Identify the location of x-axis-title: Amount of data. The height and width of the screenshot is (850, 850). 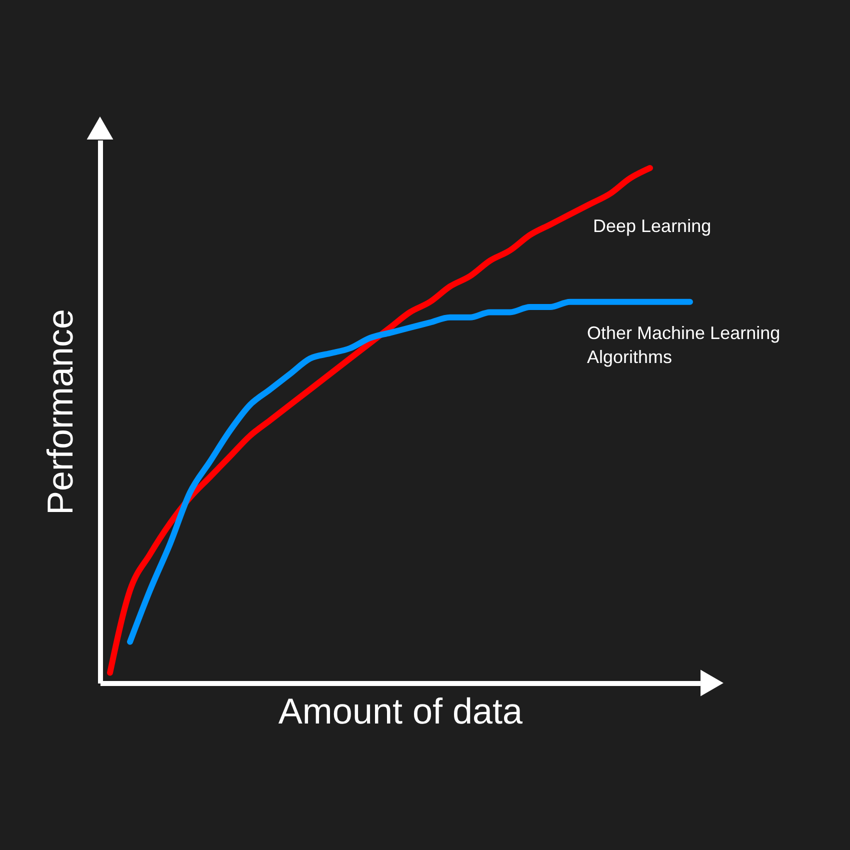
(401, 711).